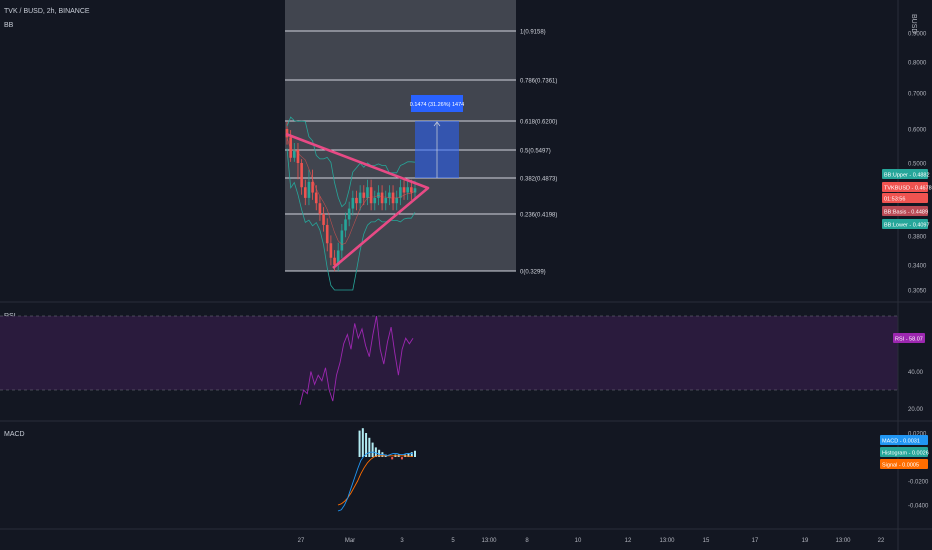 Image resolution: width=932 pixels, height=550 pixels. What do you see at coordinates (907, 176) in the screenshot?
I see `price-tag-label: BB:Upper - 0.4882` at bounding box center [907, 176].